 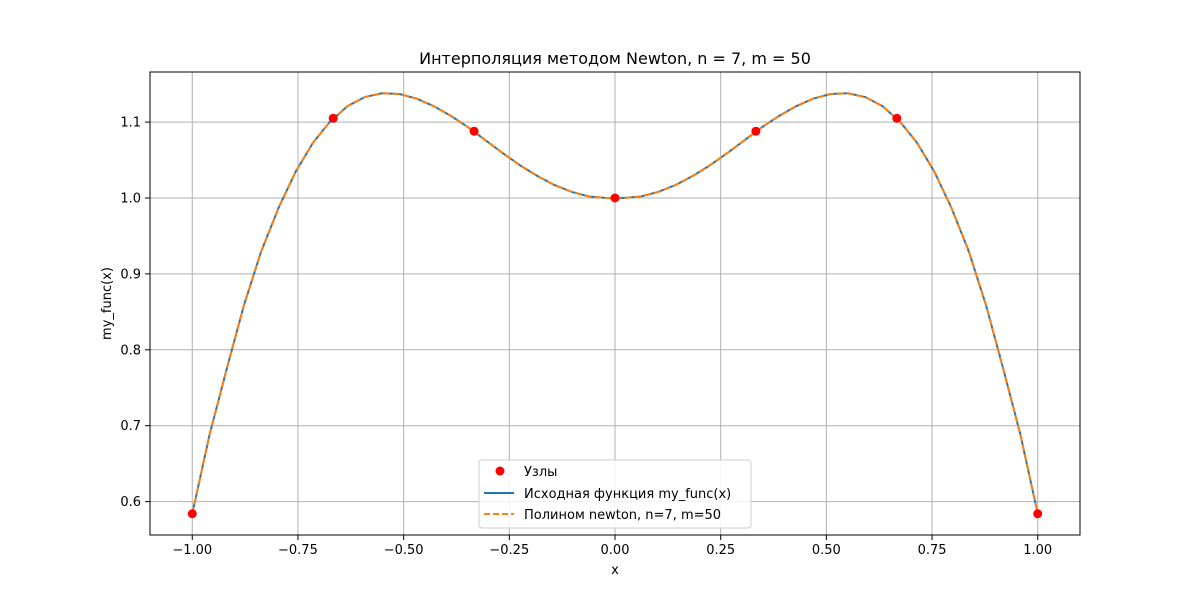 I want to click on x-tick-label: 0.50, so click(x=826, y=550).